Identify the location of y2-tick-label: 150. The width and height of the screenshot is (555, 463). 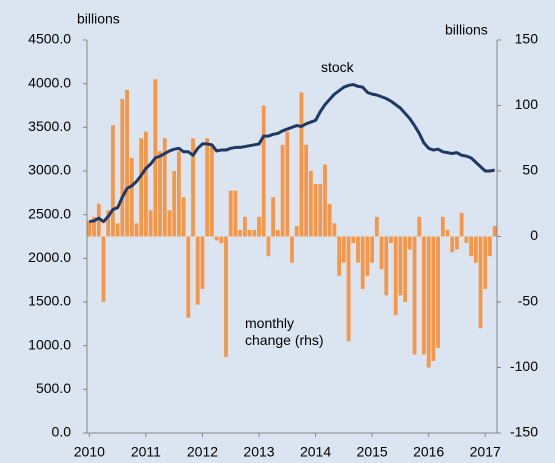
(527, 39).